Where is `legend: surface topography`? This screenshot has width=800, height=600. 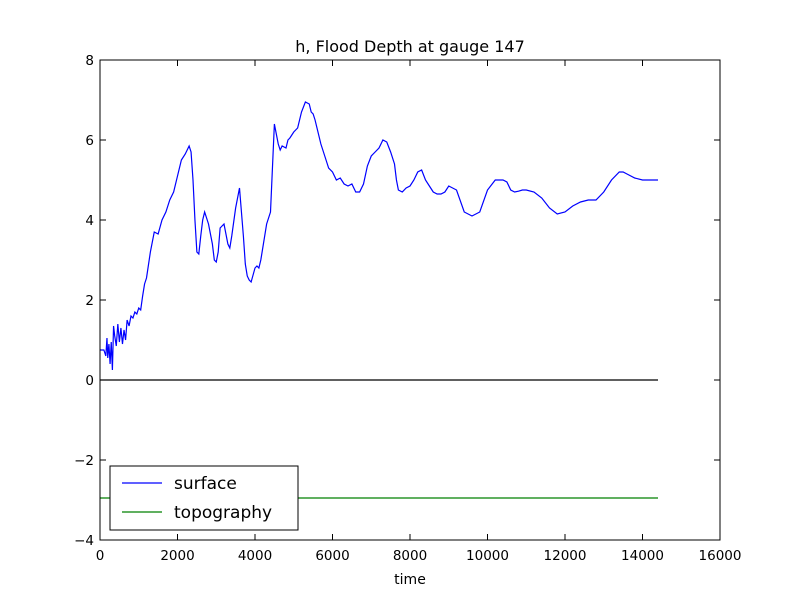 legend: surface topography is located at coordinates (204, 498).